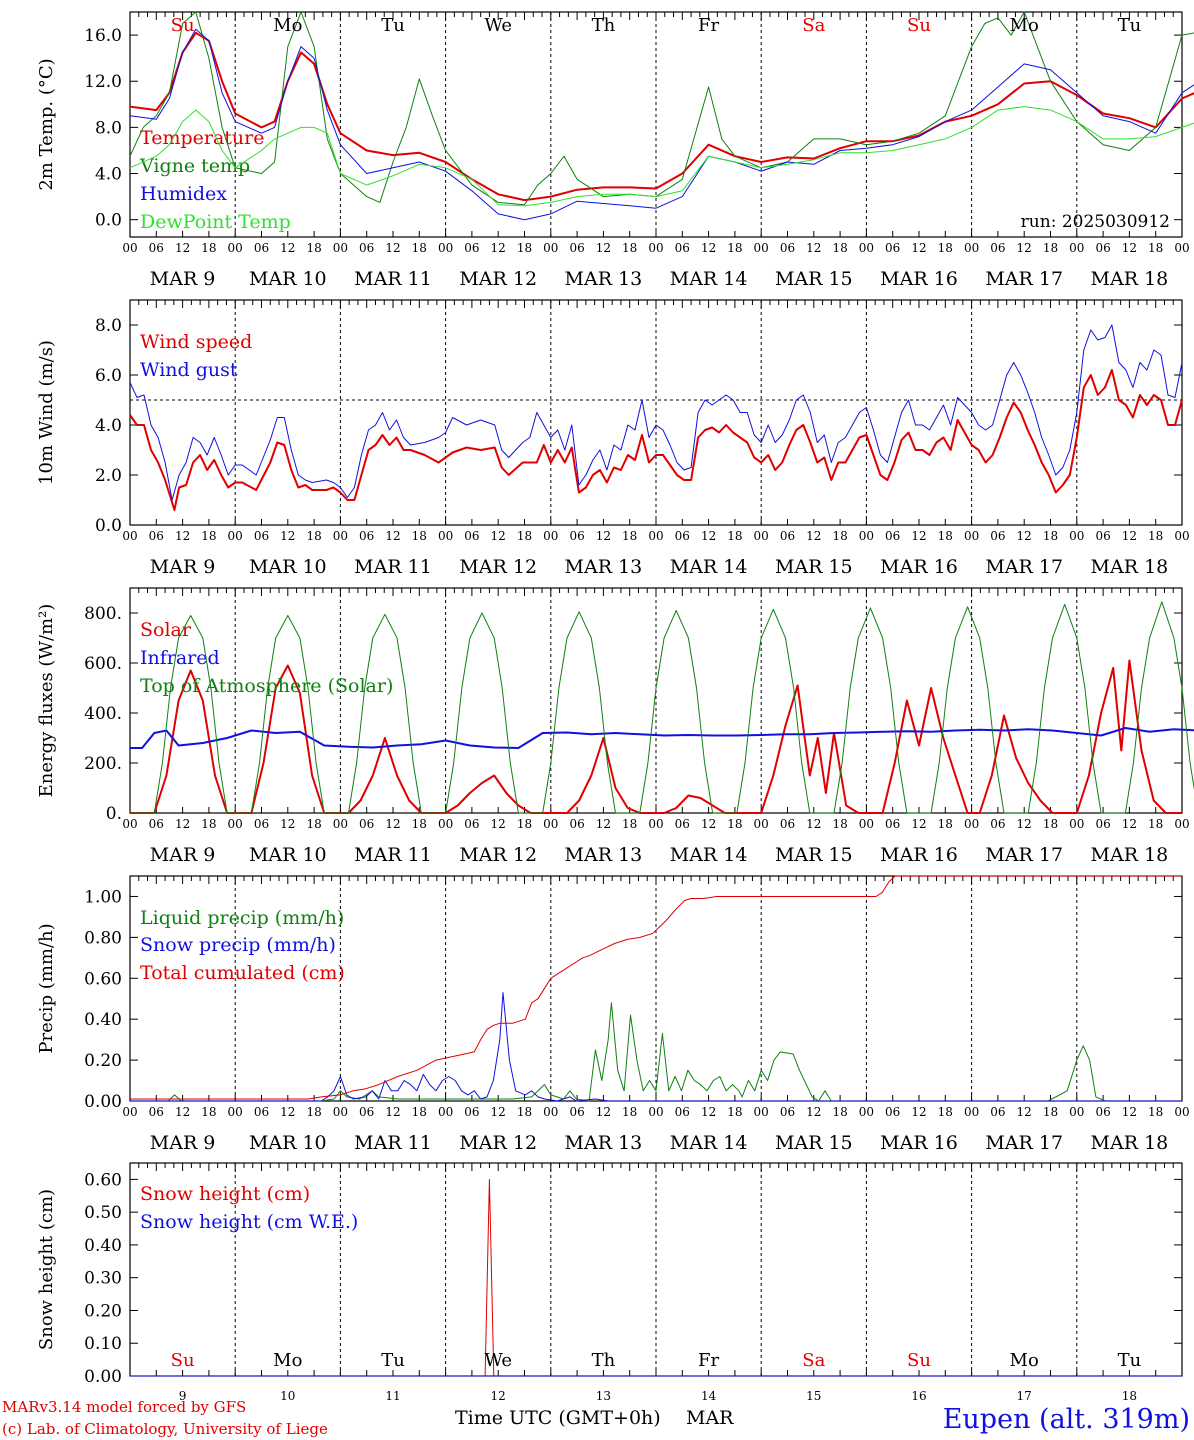  What do you see at coordinates (604, 25) in the screenshot?
I see `day-name-top: Th` at bounding box center [604, 25].